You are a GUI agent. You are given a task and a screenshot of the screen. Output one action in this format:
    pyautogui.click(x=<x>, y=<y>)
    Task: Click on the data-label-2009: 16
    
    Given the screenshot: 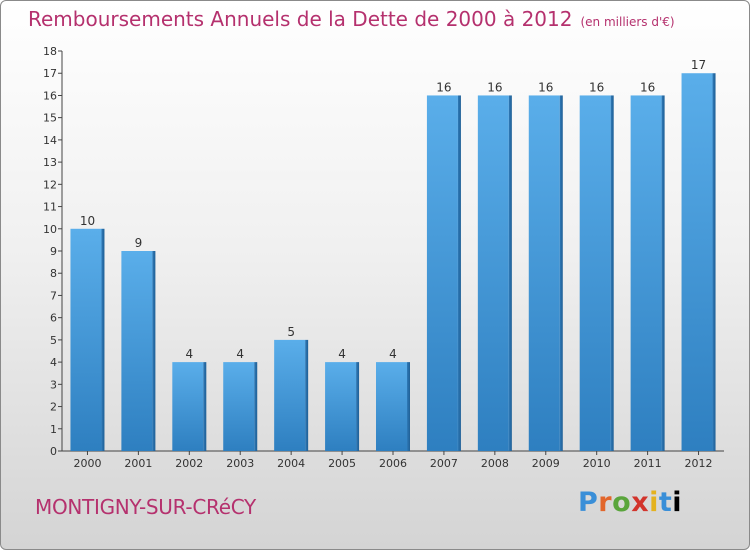 What is the action you would take?
    pyautogui.click(x=545, y=87)
    